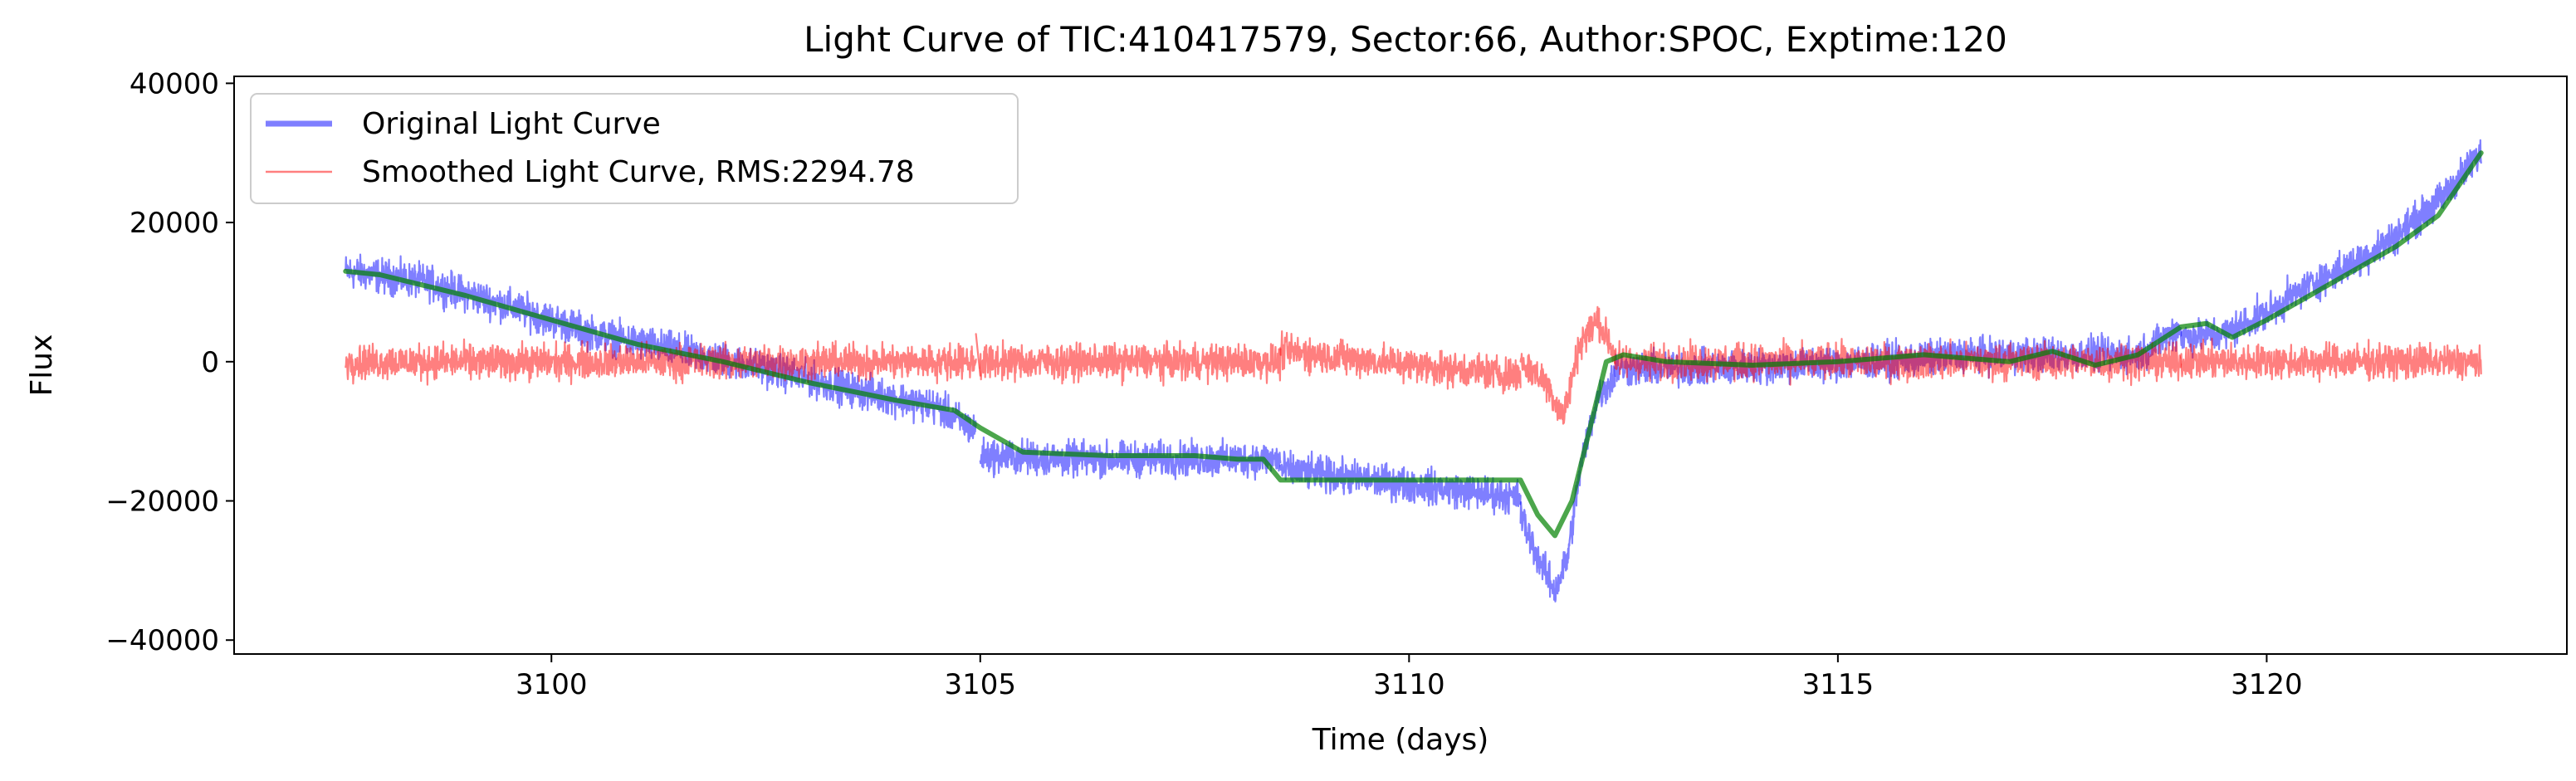  I want to click on y-tick-label: 20000, so click(174, 223).